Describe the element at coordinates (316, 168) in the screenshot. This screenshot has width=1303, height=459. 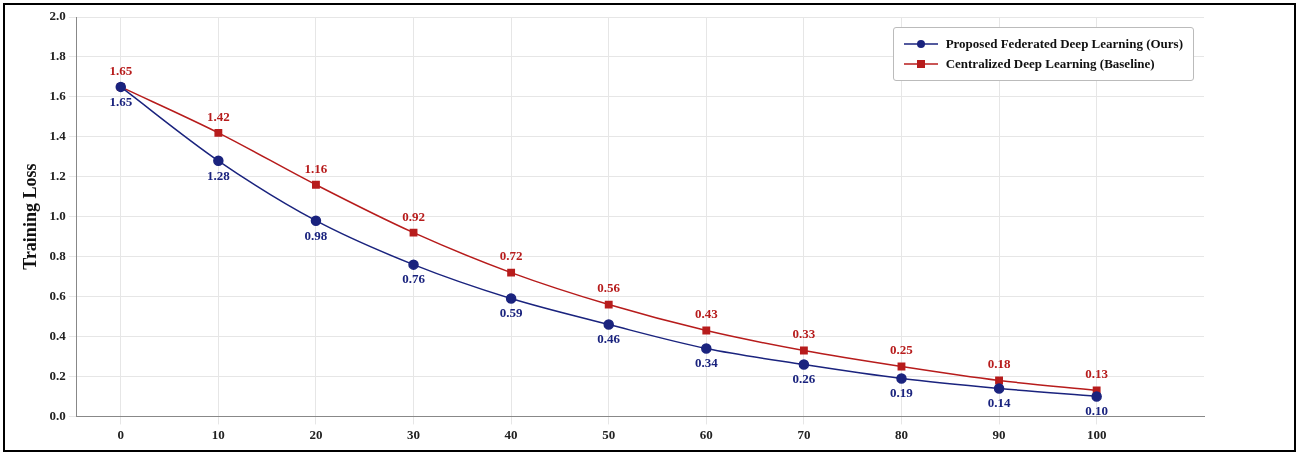
I see `data-label: 1.16` at that location.